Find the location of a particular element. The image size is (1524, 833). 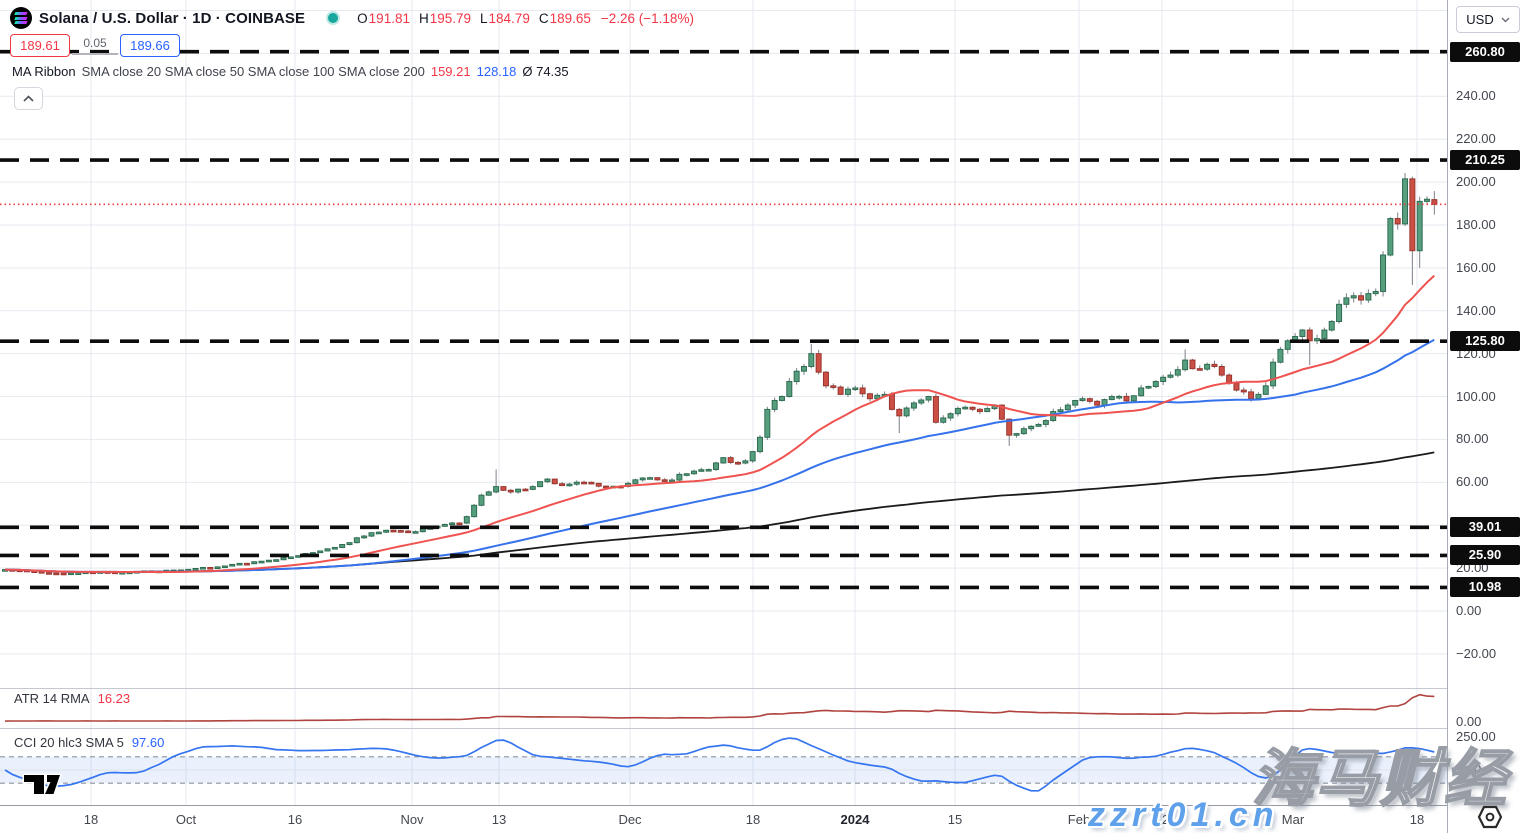

price-tick-label: 160.00 is located at coordinates (1476, 267).